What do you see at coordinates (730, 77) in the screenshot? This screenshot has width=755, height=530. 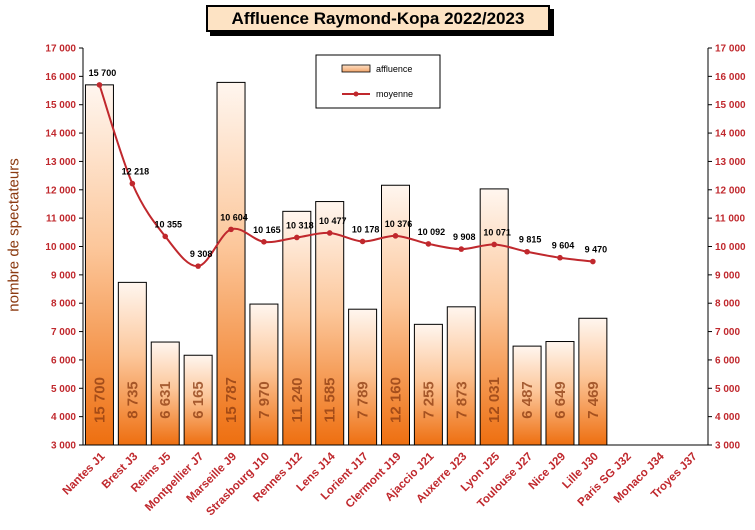 I see `y-tick-label-right: 16 000` at bounding box center [730, 77].